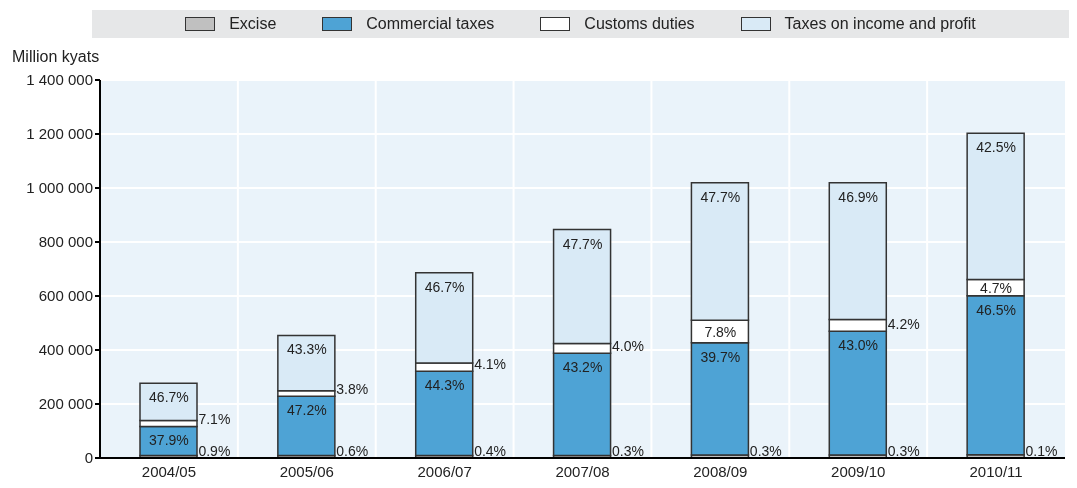 Image resolution: width=1077 pixels, height=488 pixels. I want to click on annotation: 43.0%, so click(858, 345).